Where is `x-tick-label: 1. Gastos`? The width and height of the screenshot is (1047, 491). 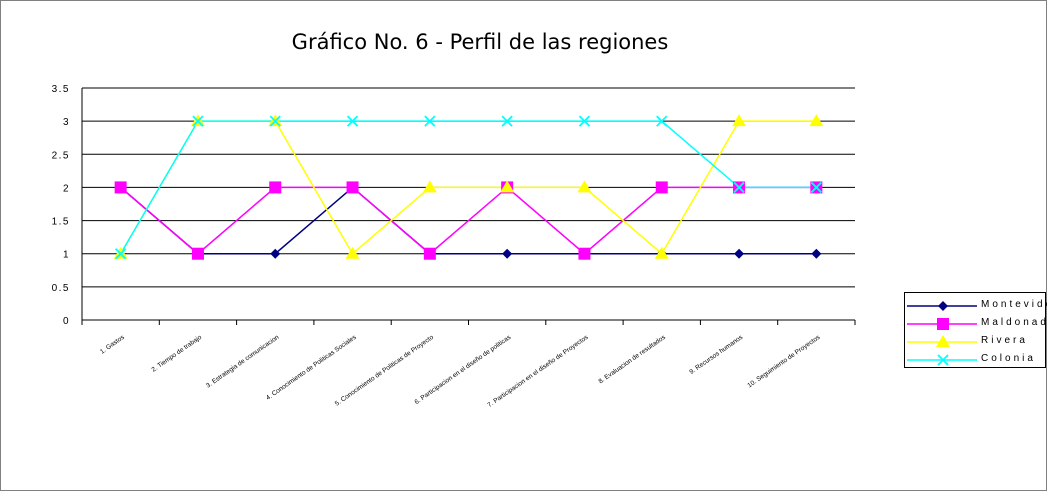 x-tick-label: 1. Gastos is located at coordinates (112, 344).